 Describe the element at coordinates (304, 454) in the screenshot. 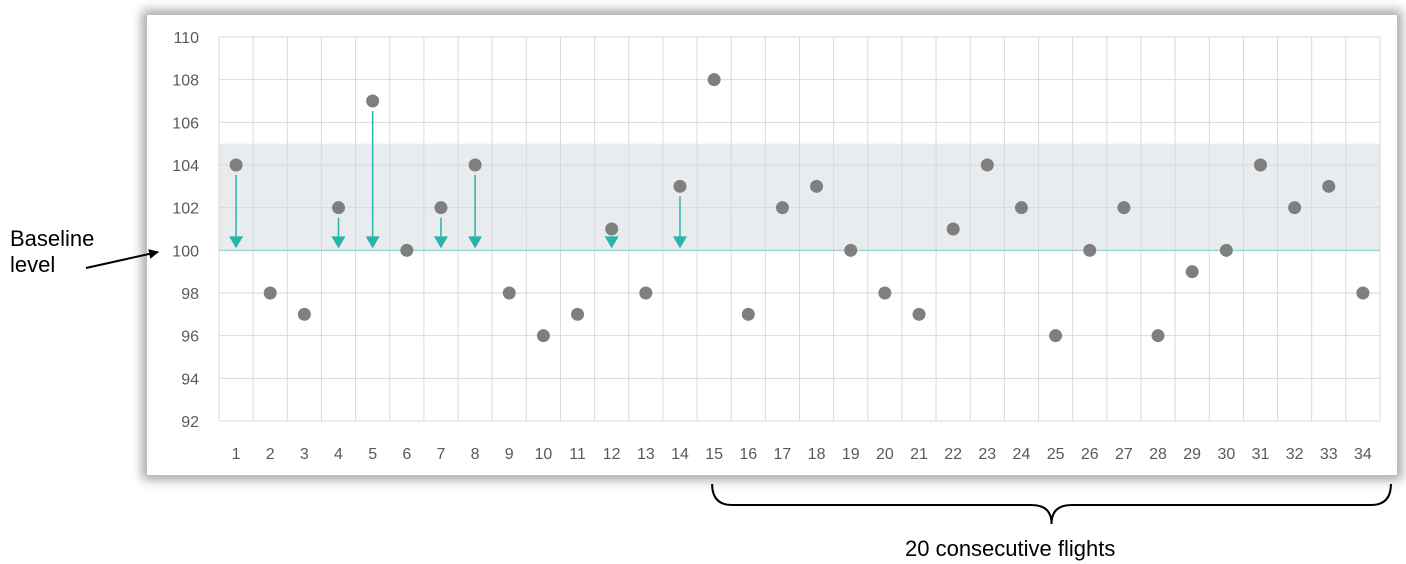

I see `x-tick-label: 3` at that location.